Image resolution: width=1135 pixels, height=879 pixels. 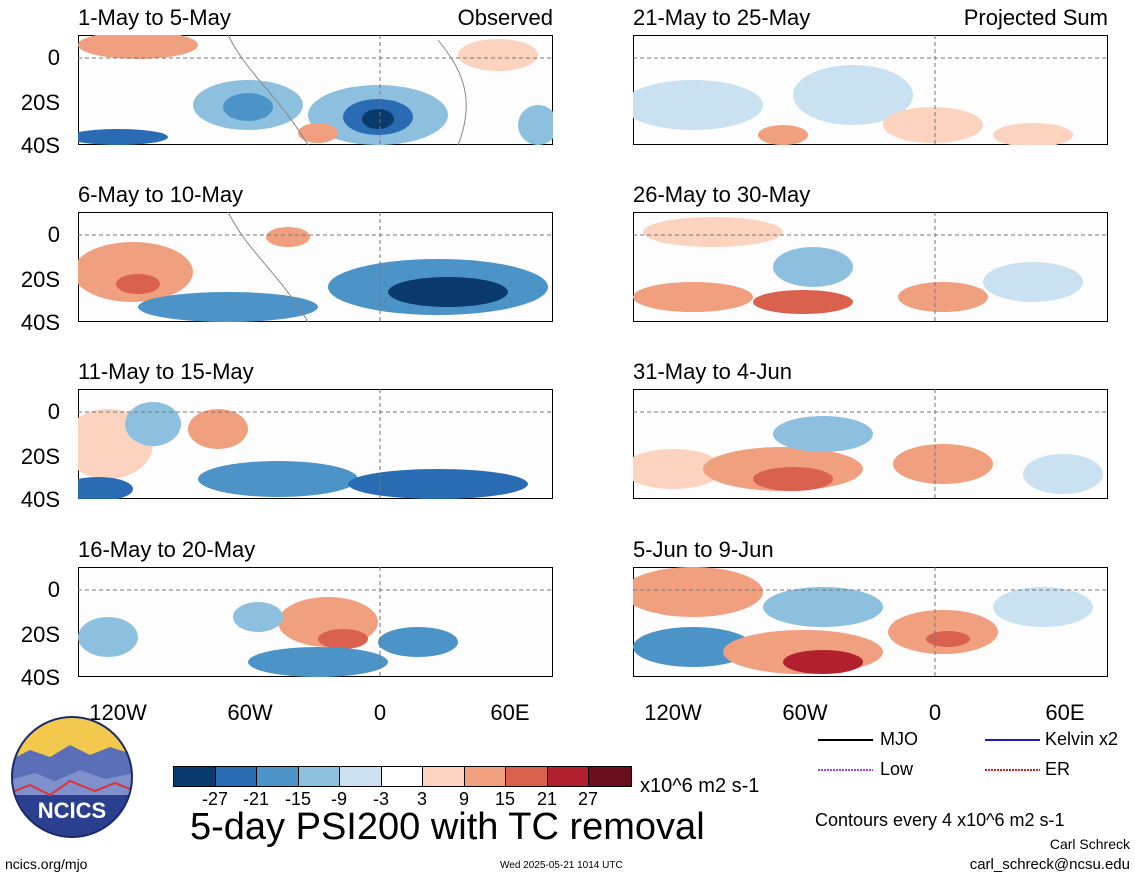 What do you see at coordinates (154, 17) in the screenshot?
I see `panel-title: 1-May to 5-May` at bounding box center [154, 17].